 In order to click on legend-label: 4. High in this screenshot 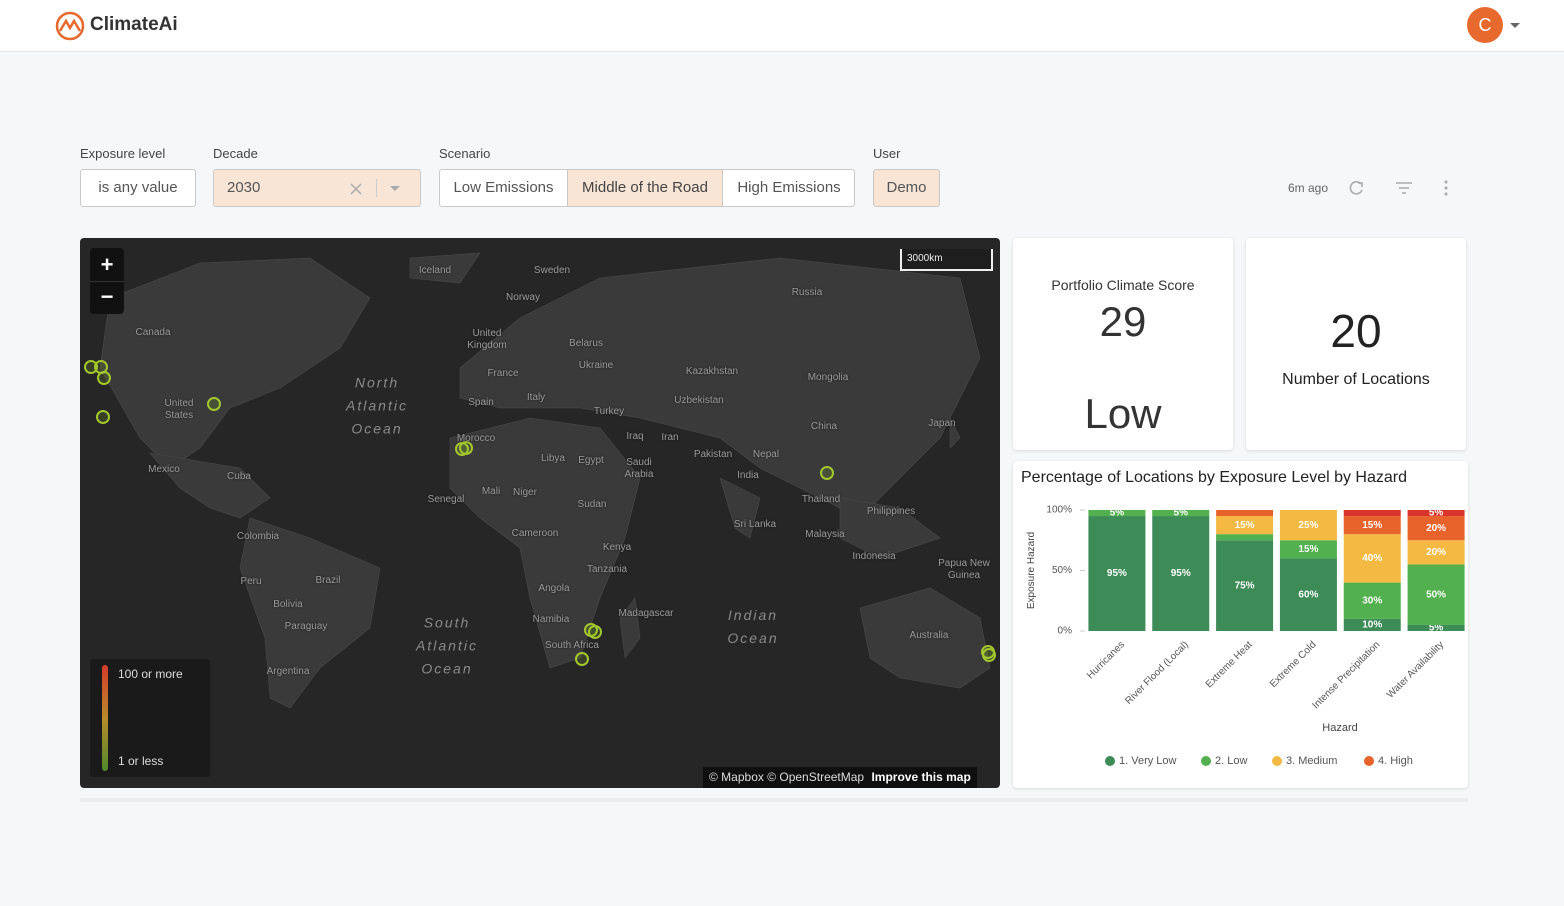, I will do `click(1395, 761)`.